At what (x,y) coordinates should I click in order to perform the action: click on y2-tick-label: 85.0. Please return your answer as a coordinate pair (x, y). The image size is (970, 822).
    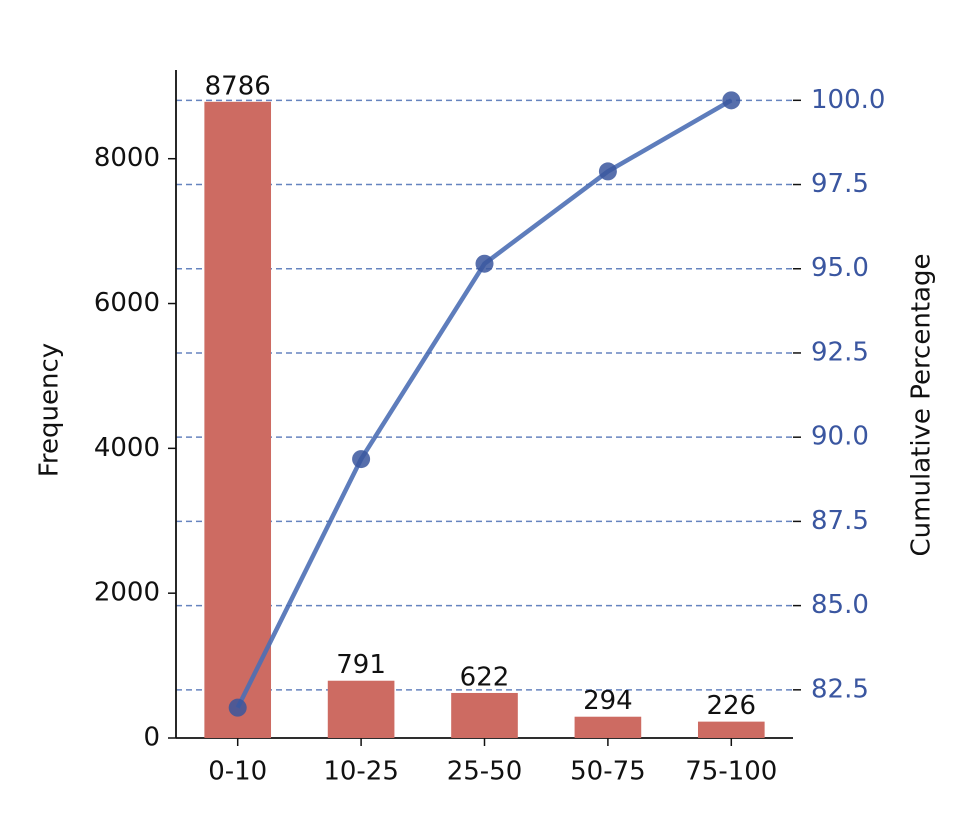
    Looking at the image, I should click on (840, 605).